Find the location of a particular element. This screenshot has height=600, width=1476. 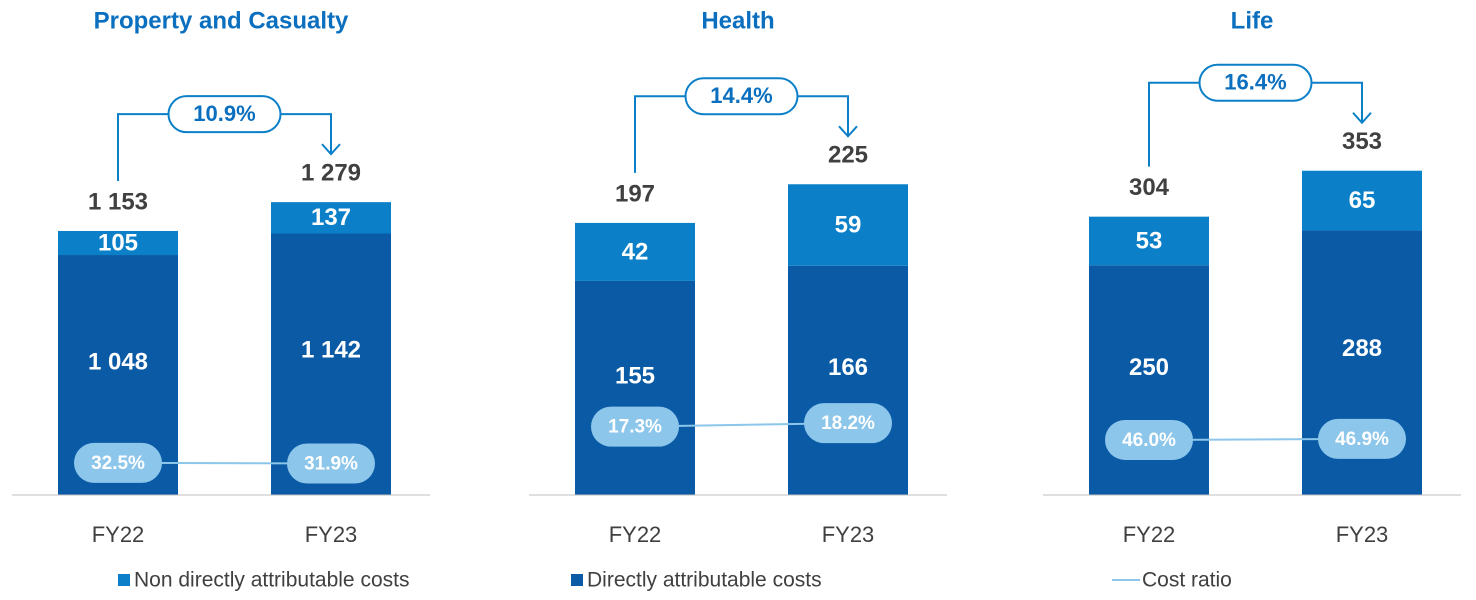

ratio-label: 32.5% is located at coordinates (118, 463).